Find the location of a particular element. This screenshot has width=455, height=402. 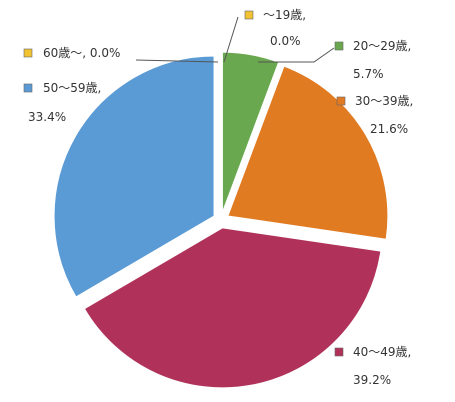

data-label-category: 30～39歳, is located at coordinates (384, 101).